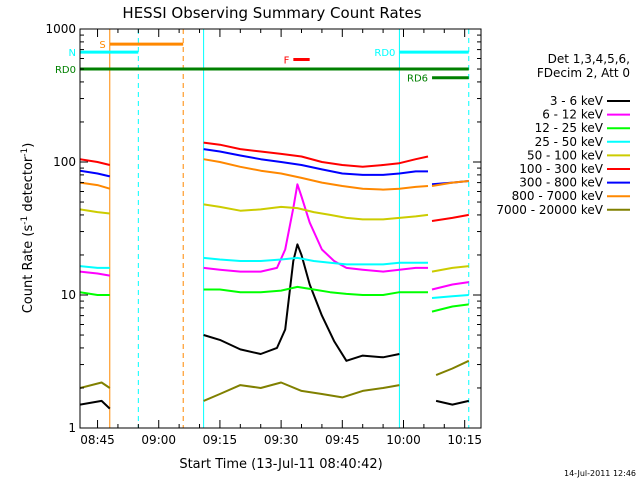  I want to click on x-tick-label: 10:00, so click(403, 440).